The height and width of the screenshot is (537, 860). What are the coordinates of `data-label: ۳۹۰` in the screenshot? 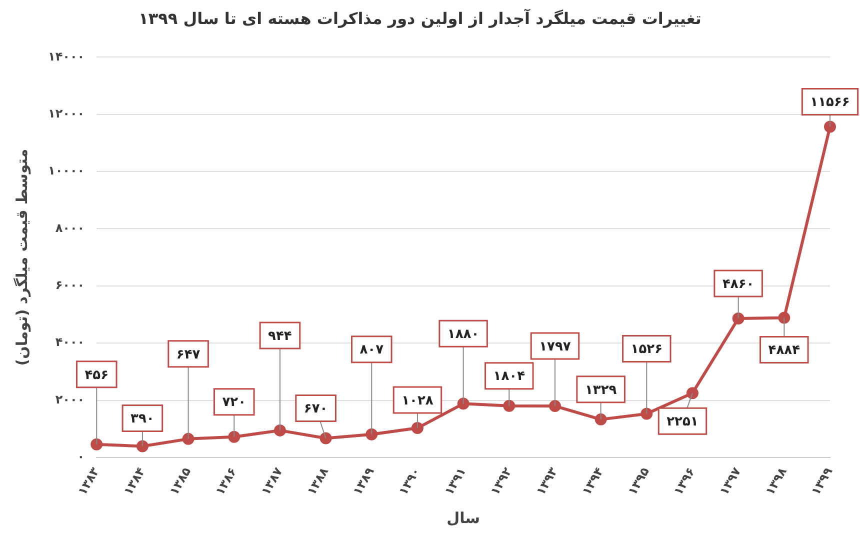 It's located at (142, 419).